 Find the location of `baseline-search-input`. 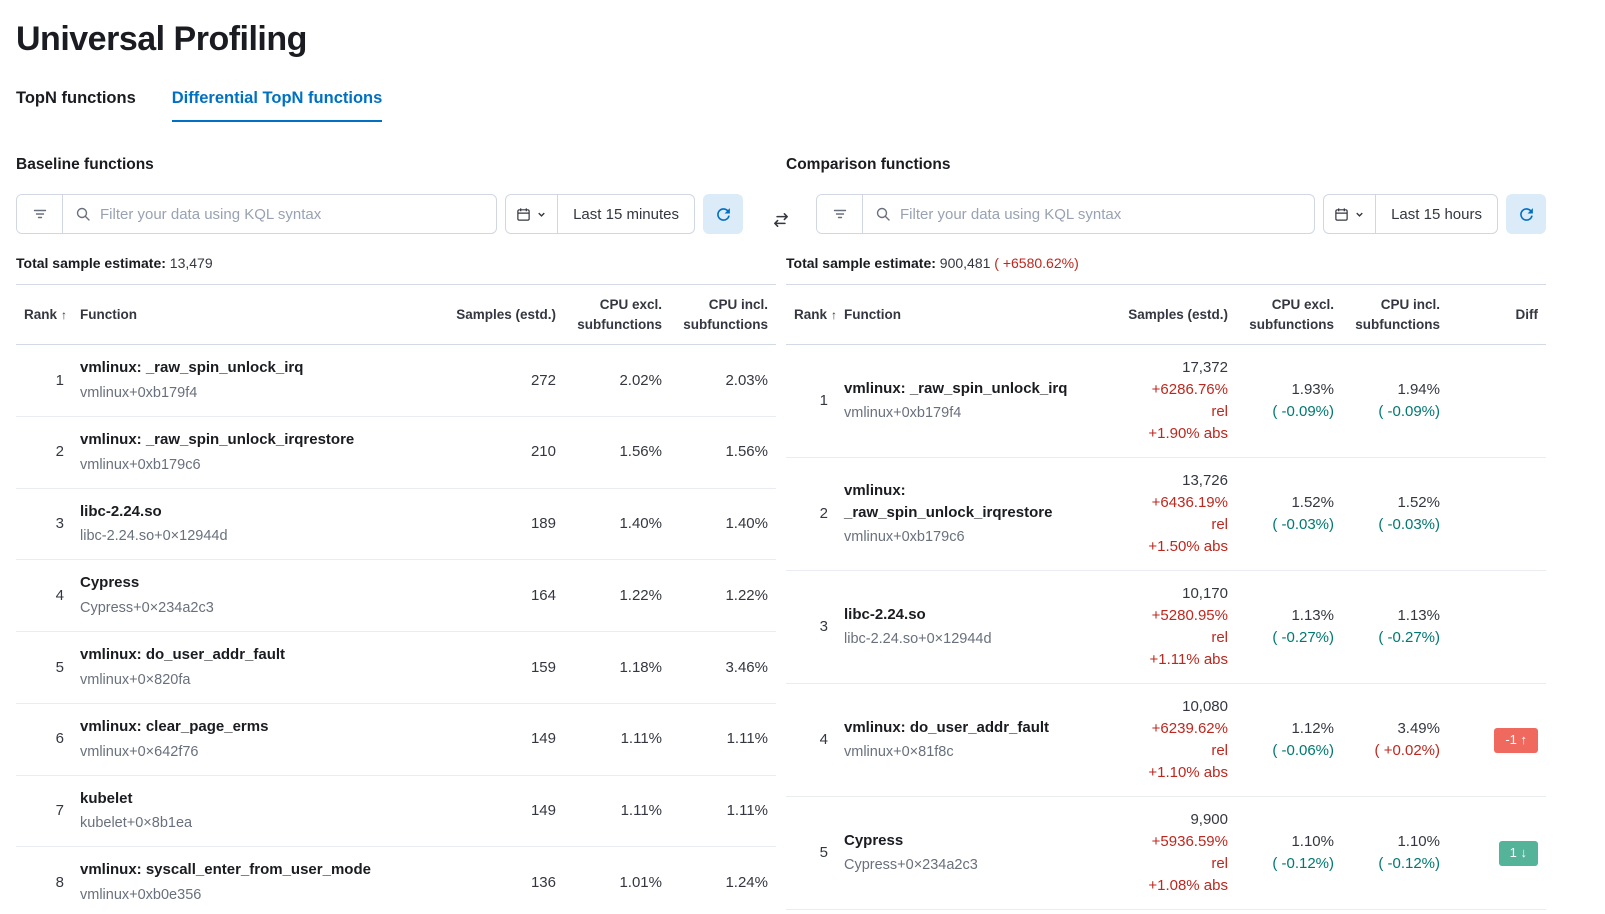

baseline-search-input is located at coordinates (292, 214).